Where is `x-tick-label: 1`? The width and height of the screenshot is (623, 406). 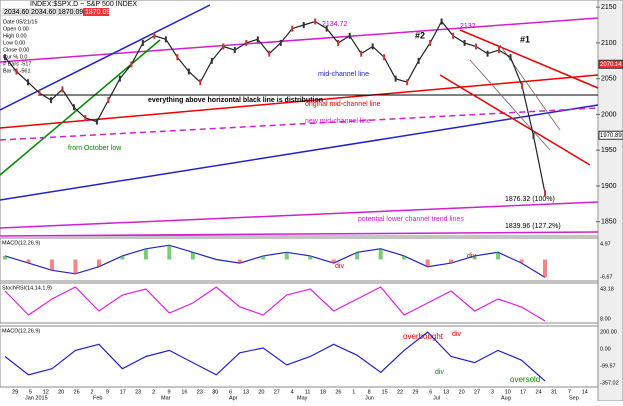
x-tick-label: 1 is located at coordinates (353, 392).